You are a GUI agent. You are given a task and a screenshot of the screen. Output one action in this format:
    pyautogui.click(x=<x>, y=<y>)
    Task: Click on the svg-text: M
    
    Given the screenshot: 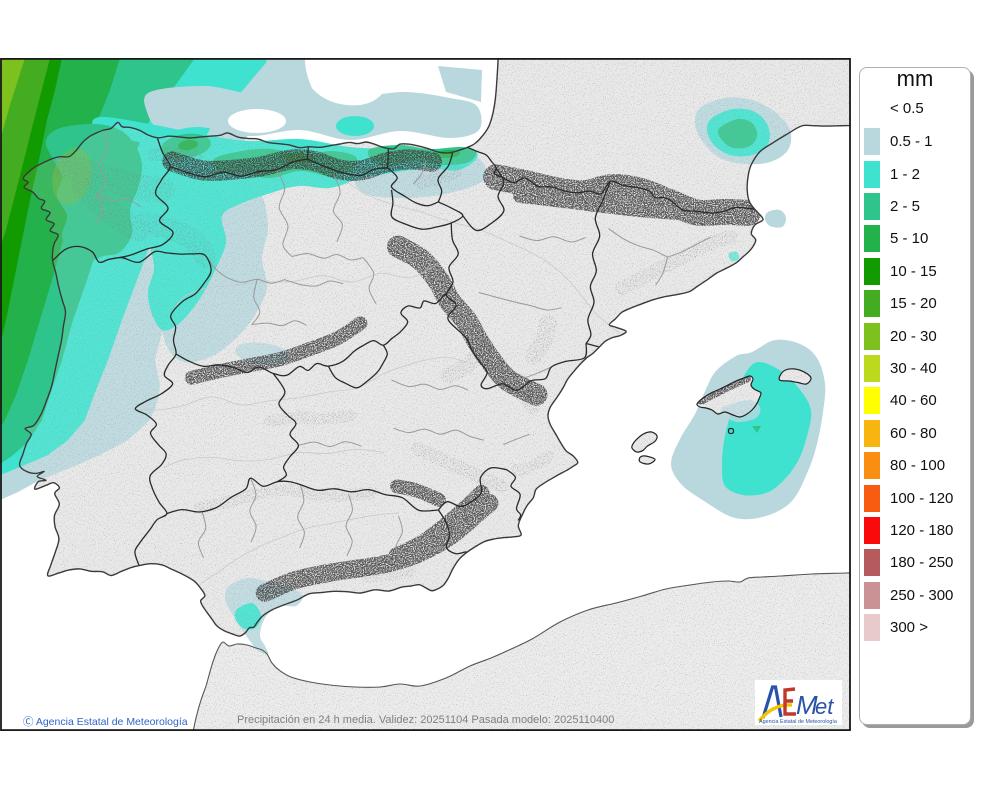 What is the action you would take?
    pyautogui.click(x=807, y=705)
    